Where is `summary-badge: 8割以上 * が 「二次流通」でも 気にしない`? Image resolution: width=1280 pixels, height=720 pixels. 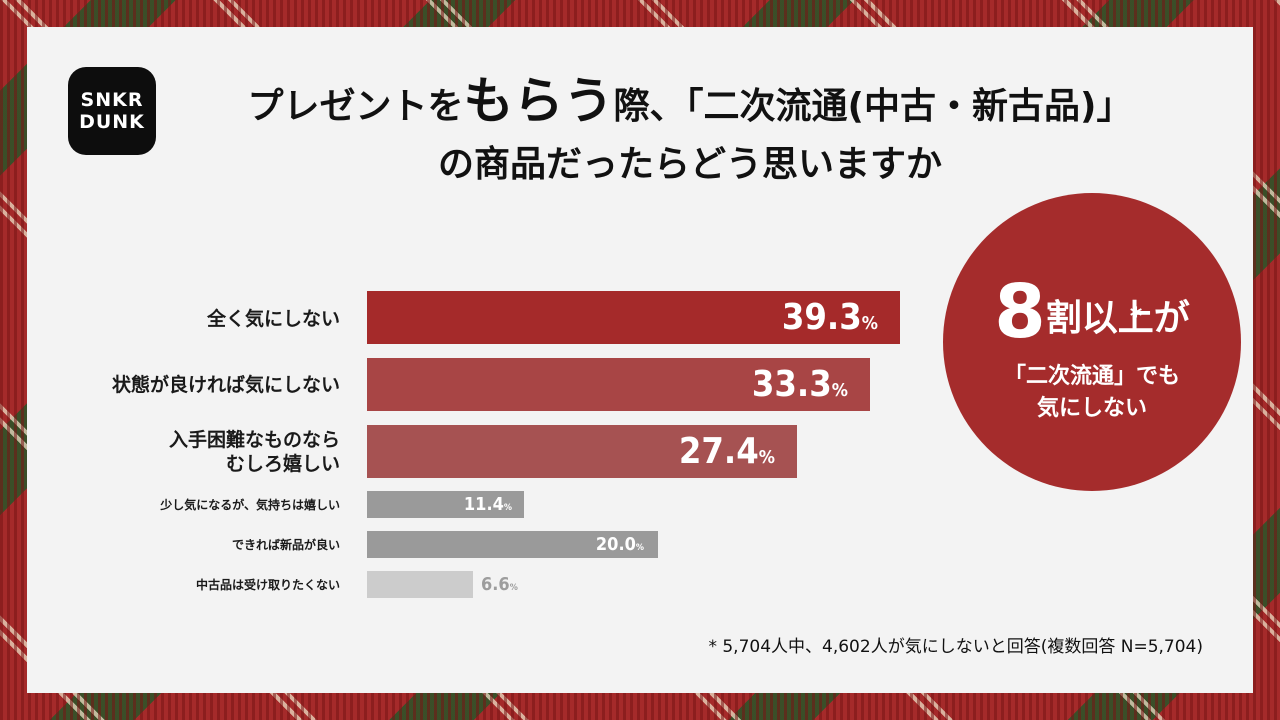 summary-badge: 8割以上 * が 「二次流通」でも 気にしない is located at coordinates (1092, 342).